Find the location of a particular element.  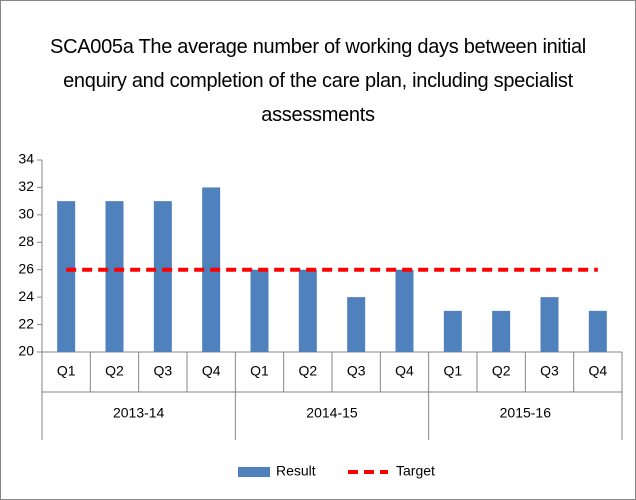

y-tick-label: 22 is located at coordinates (26, 323).